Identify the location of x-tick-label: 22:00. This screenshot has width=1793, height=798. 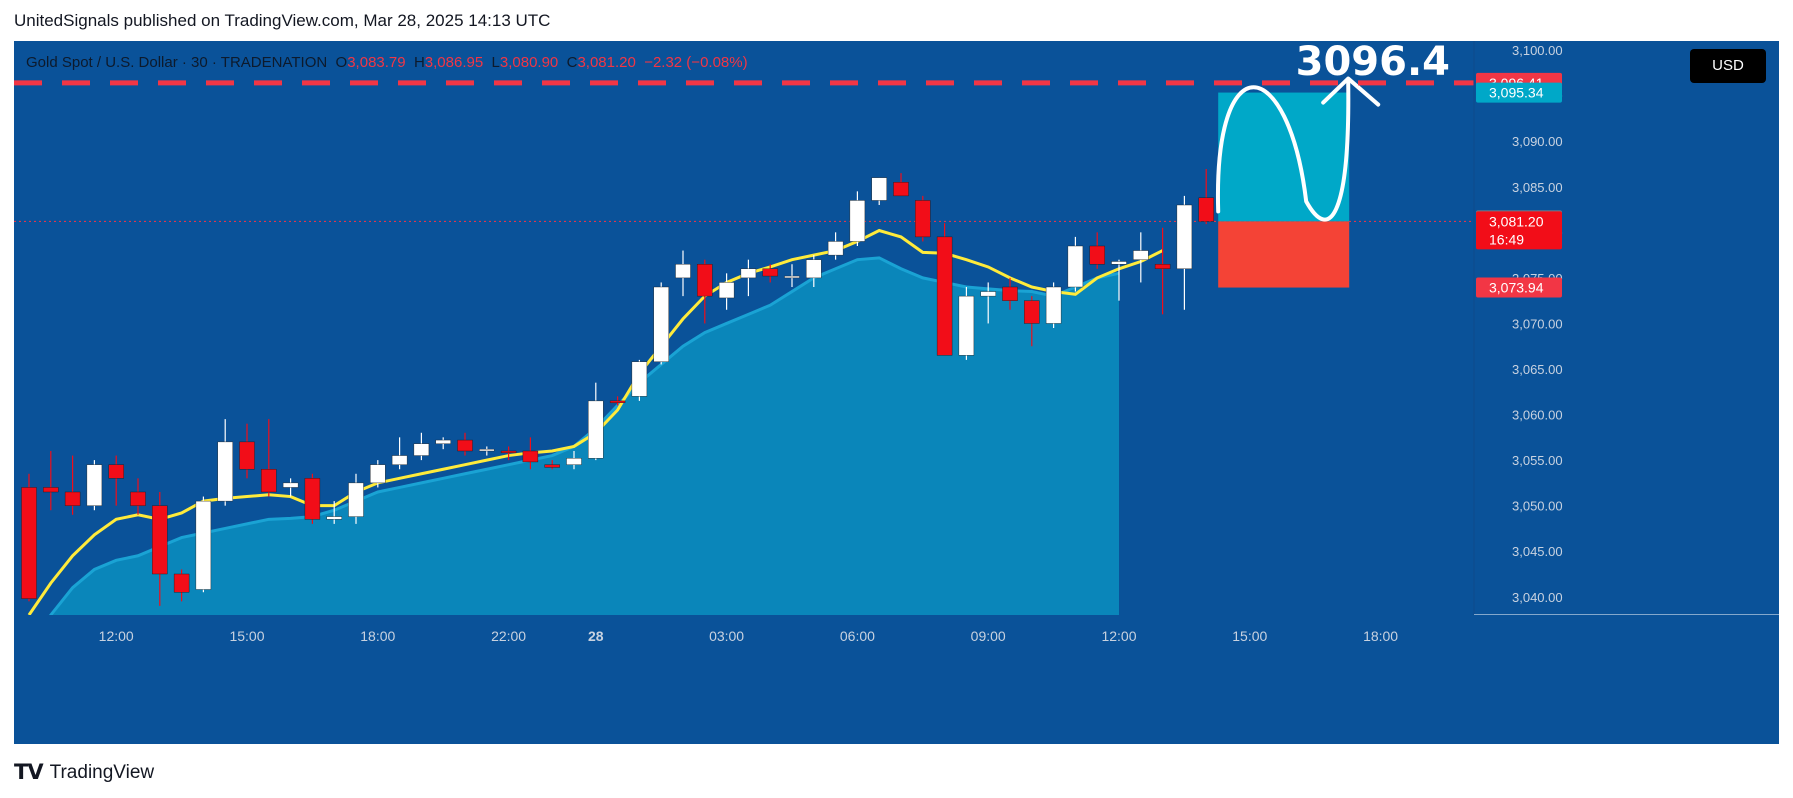
(508, 636).